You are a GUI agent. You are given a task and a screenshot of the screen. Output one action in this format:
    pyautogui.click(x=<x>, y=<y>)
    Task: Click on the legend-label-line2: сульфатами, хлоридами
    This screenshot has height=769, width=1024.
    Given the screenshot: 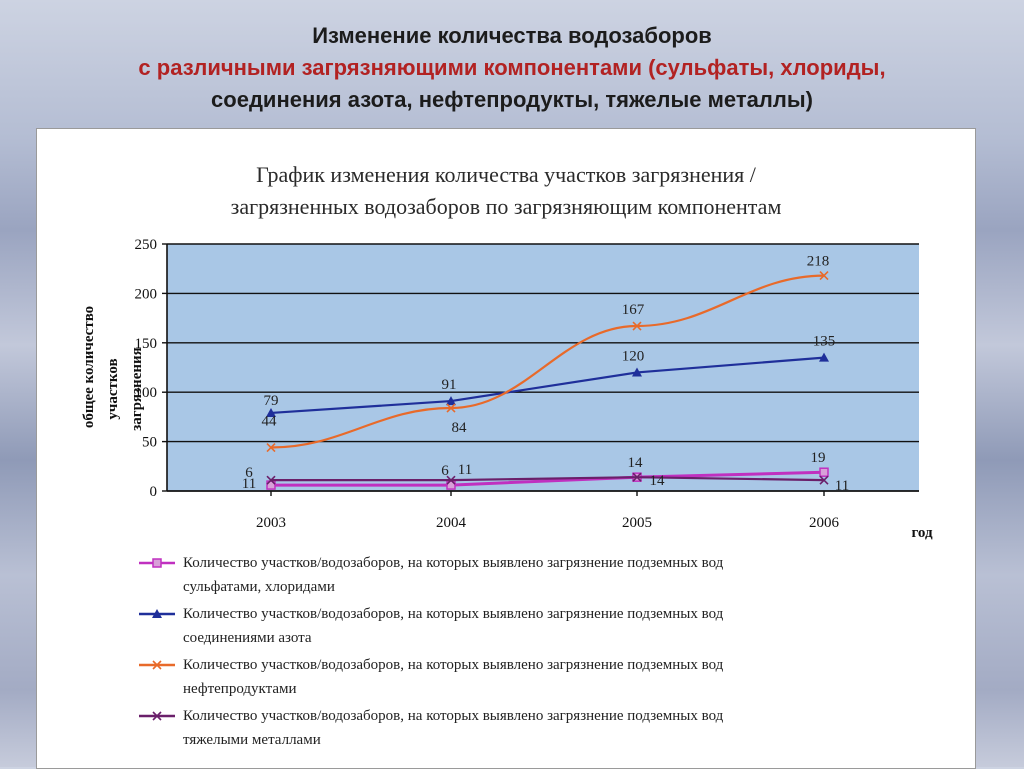 What is the action you would take?
    pyautogui.click(x=259, y=587)
    